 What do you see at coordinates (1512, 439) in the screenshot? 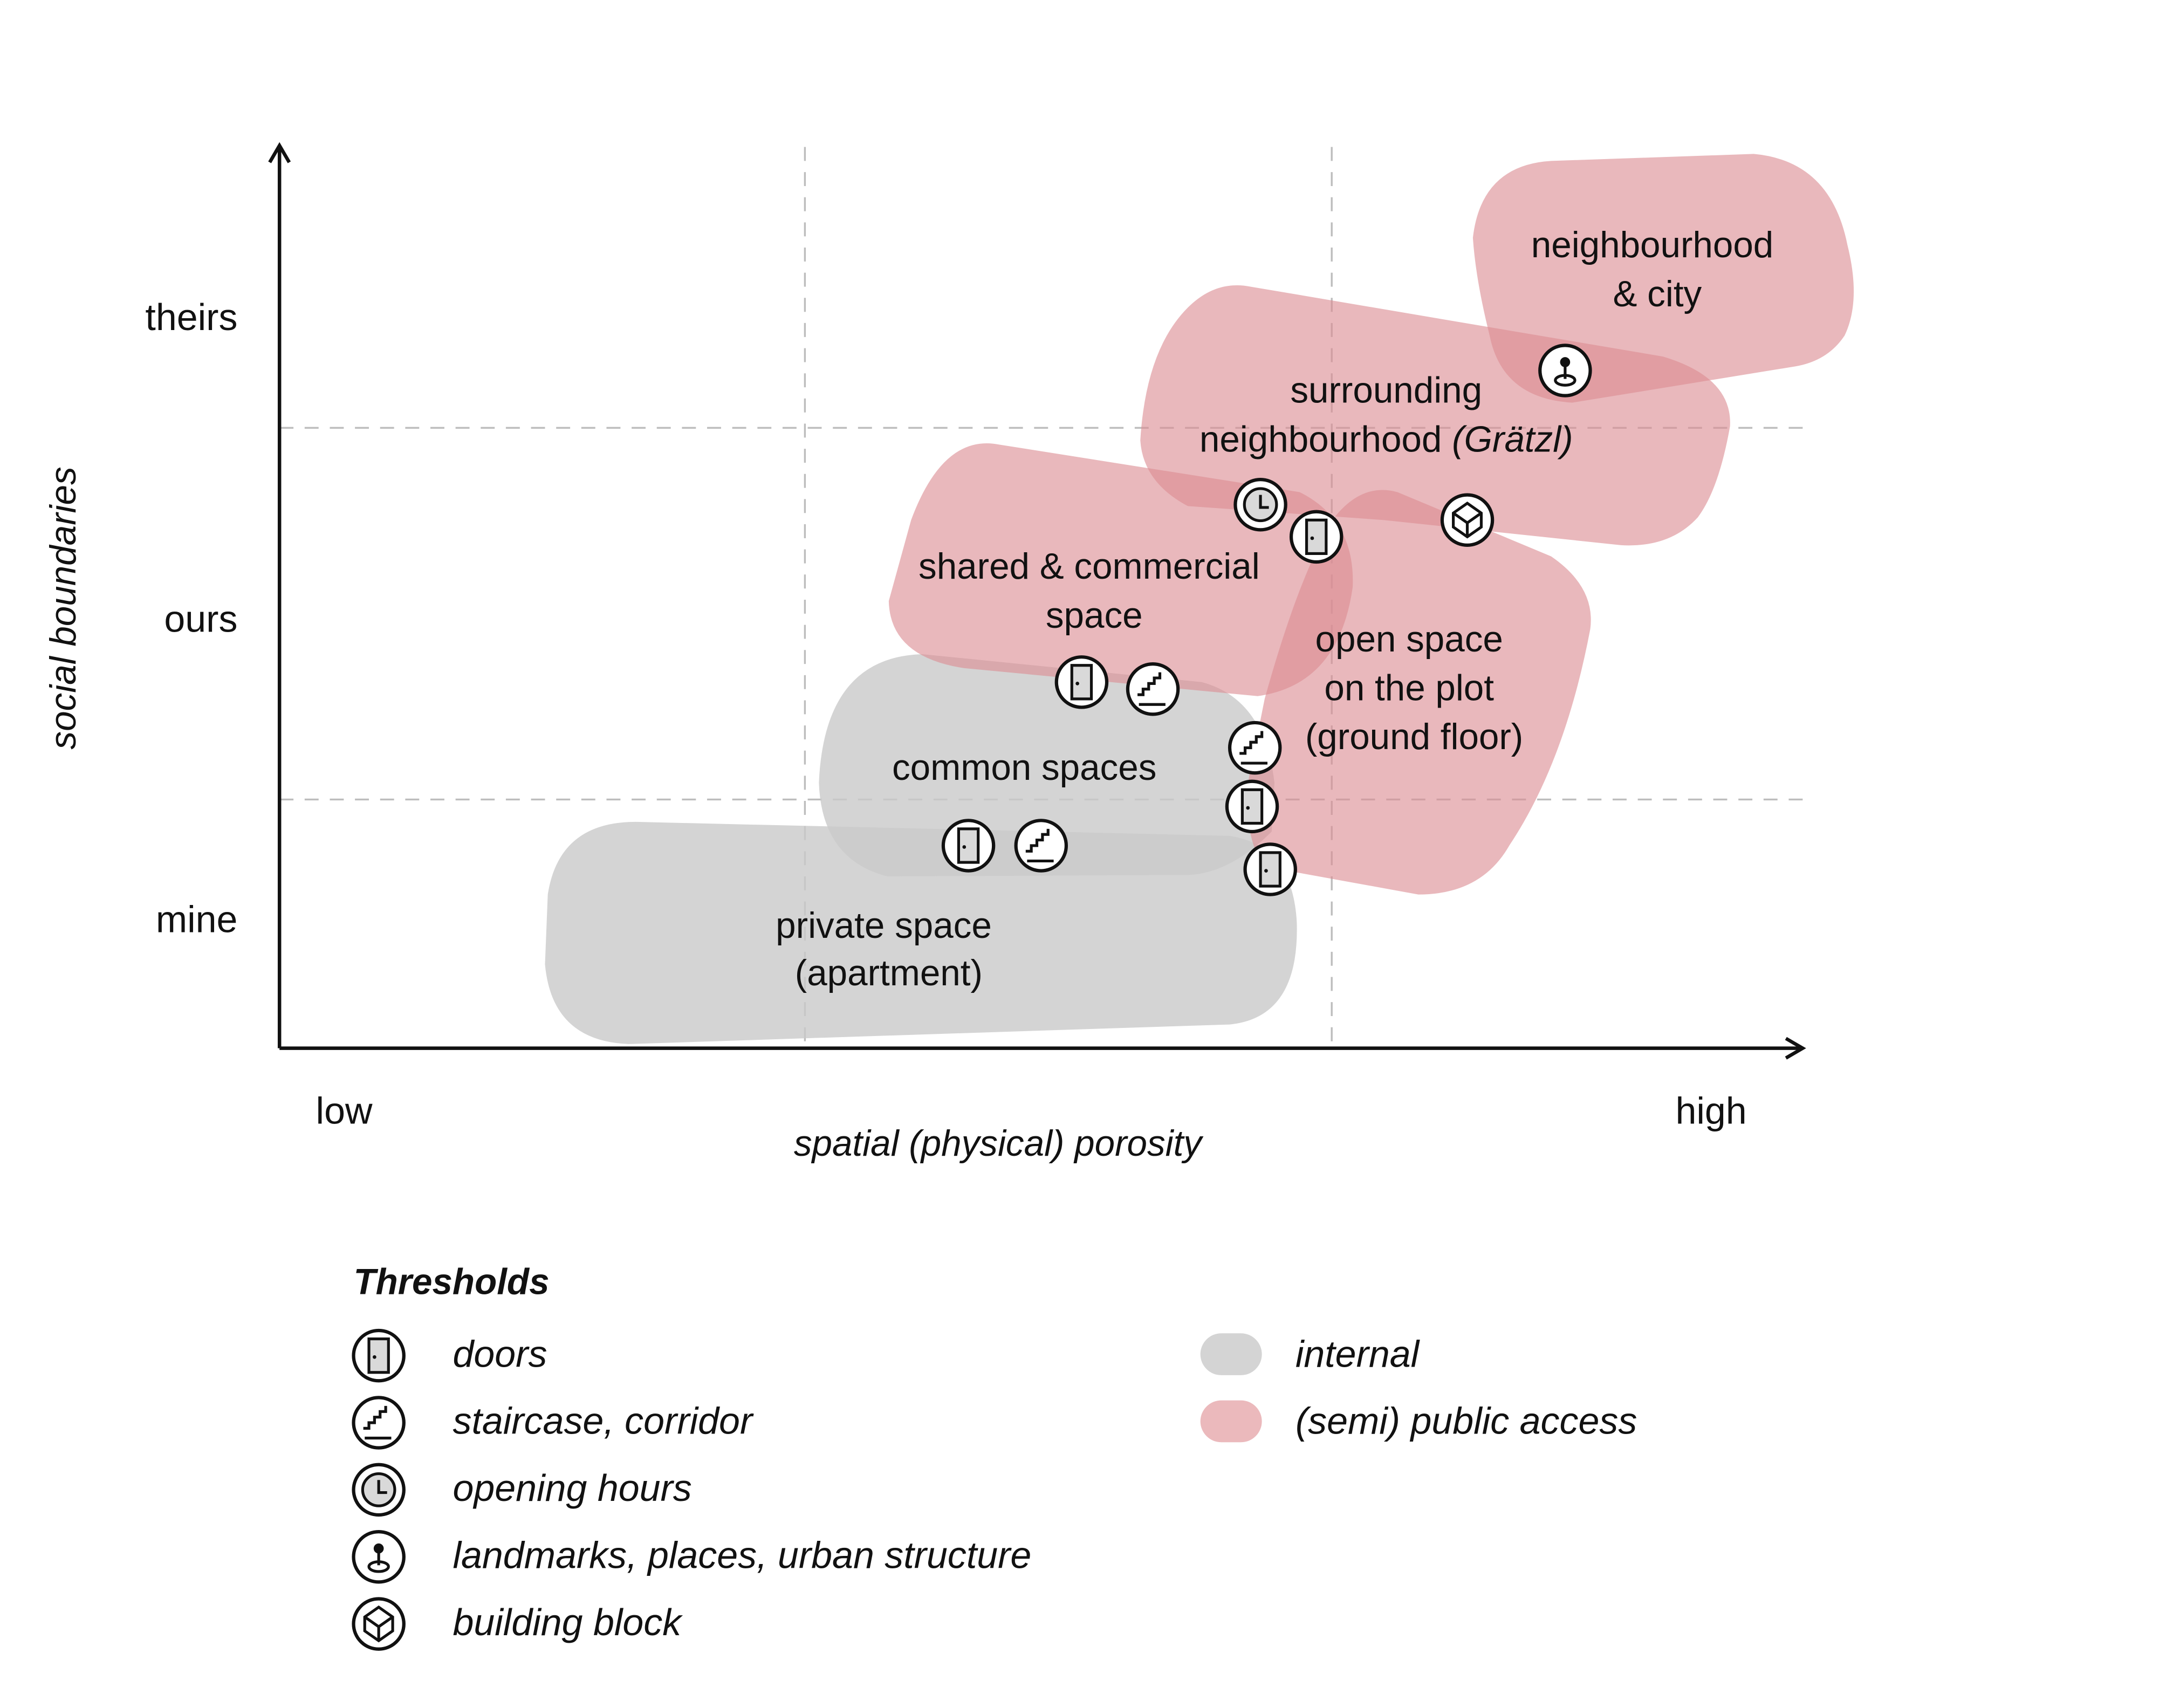
I see `label-line-italic: (Grätzl)` at bounding box center [1512, 439].